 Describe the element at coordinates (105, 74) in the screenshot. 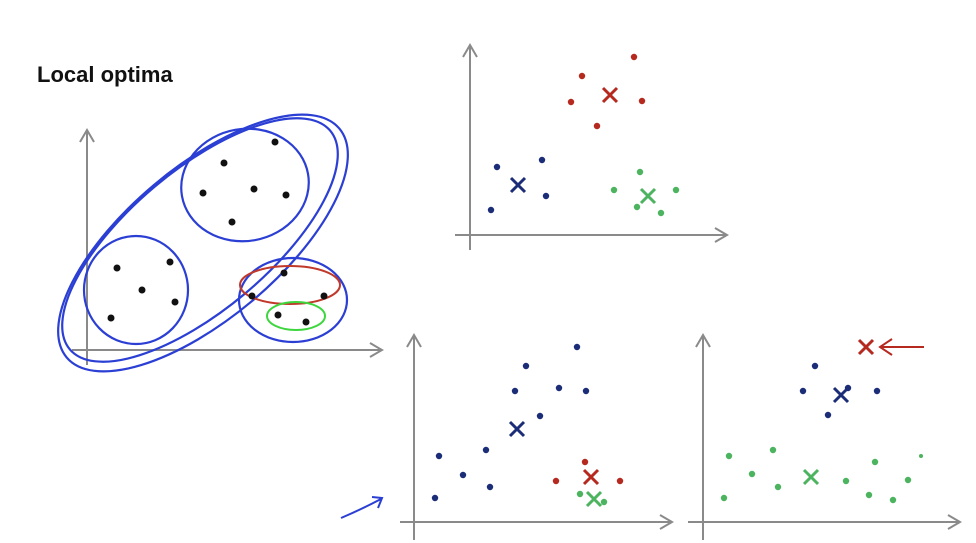

I see `slide-title: Local optima` at that location.